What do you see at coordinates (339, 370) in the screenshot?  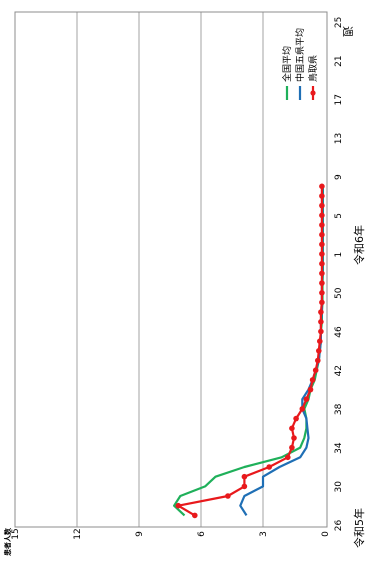 I see `x-tick-label-42: 42` at bounding box center [339, 370].